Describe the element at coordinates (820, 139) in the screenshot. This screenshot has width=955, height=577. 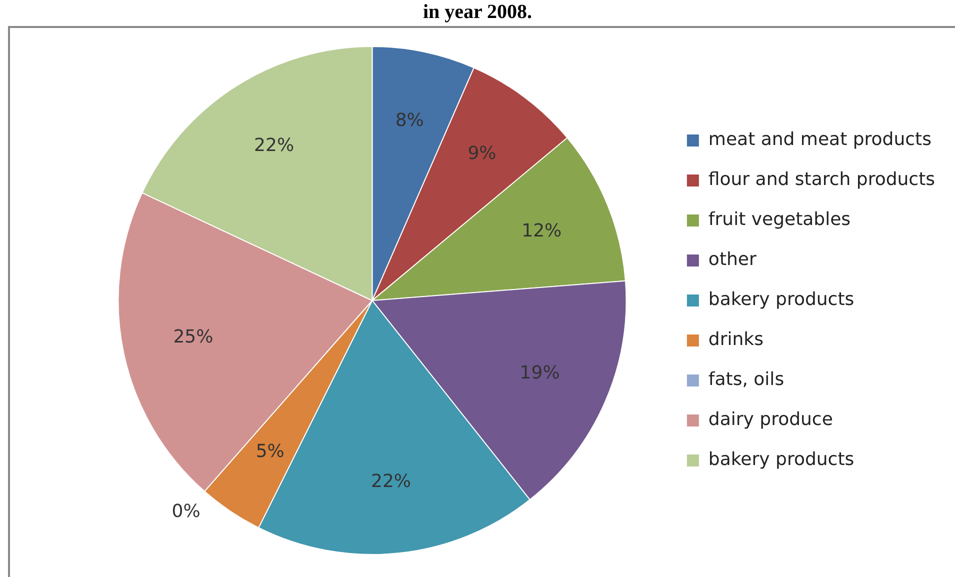
I see `legend-label: meat and meat products` at that location.